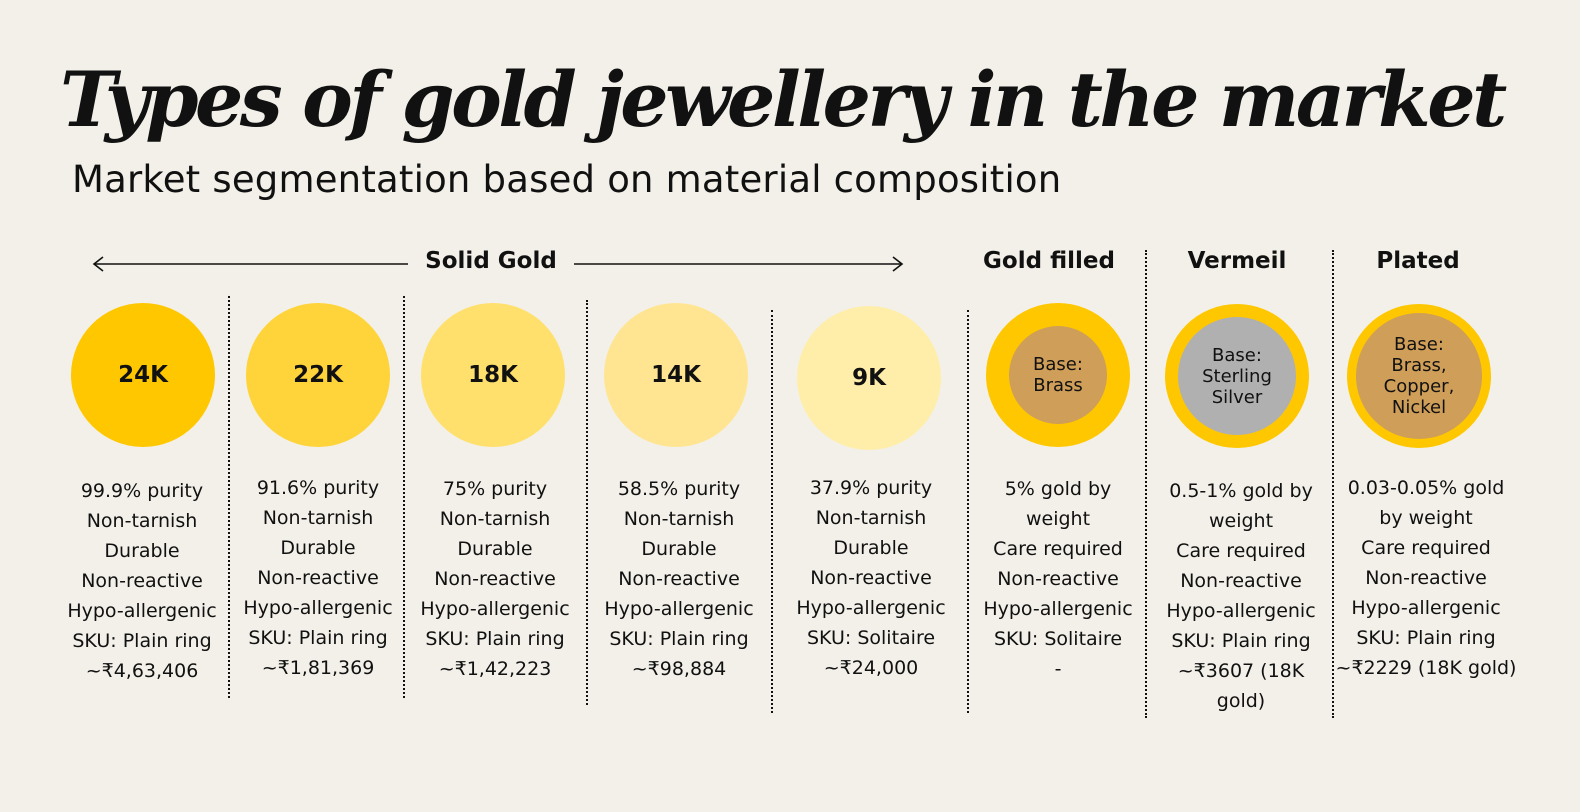 The height and width of the screenshot is (812, 1580). What do you see at coordinates (318, 488) in the screenshot?
I see `info-line: 91.6% purity` at bounding box center [318, 488].